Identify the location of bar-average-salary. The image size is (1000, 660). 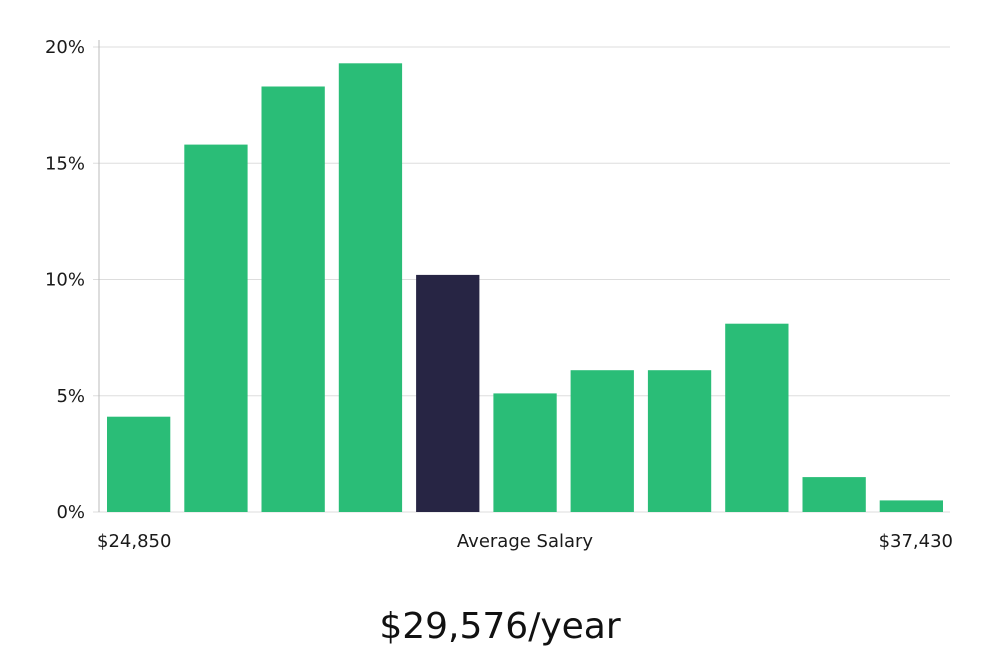
(448, 393).